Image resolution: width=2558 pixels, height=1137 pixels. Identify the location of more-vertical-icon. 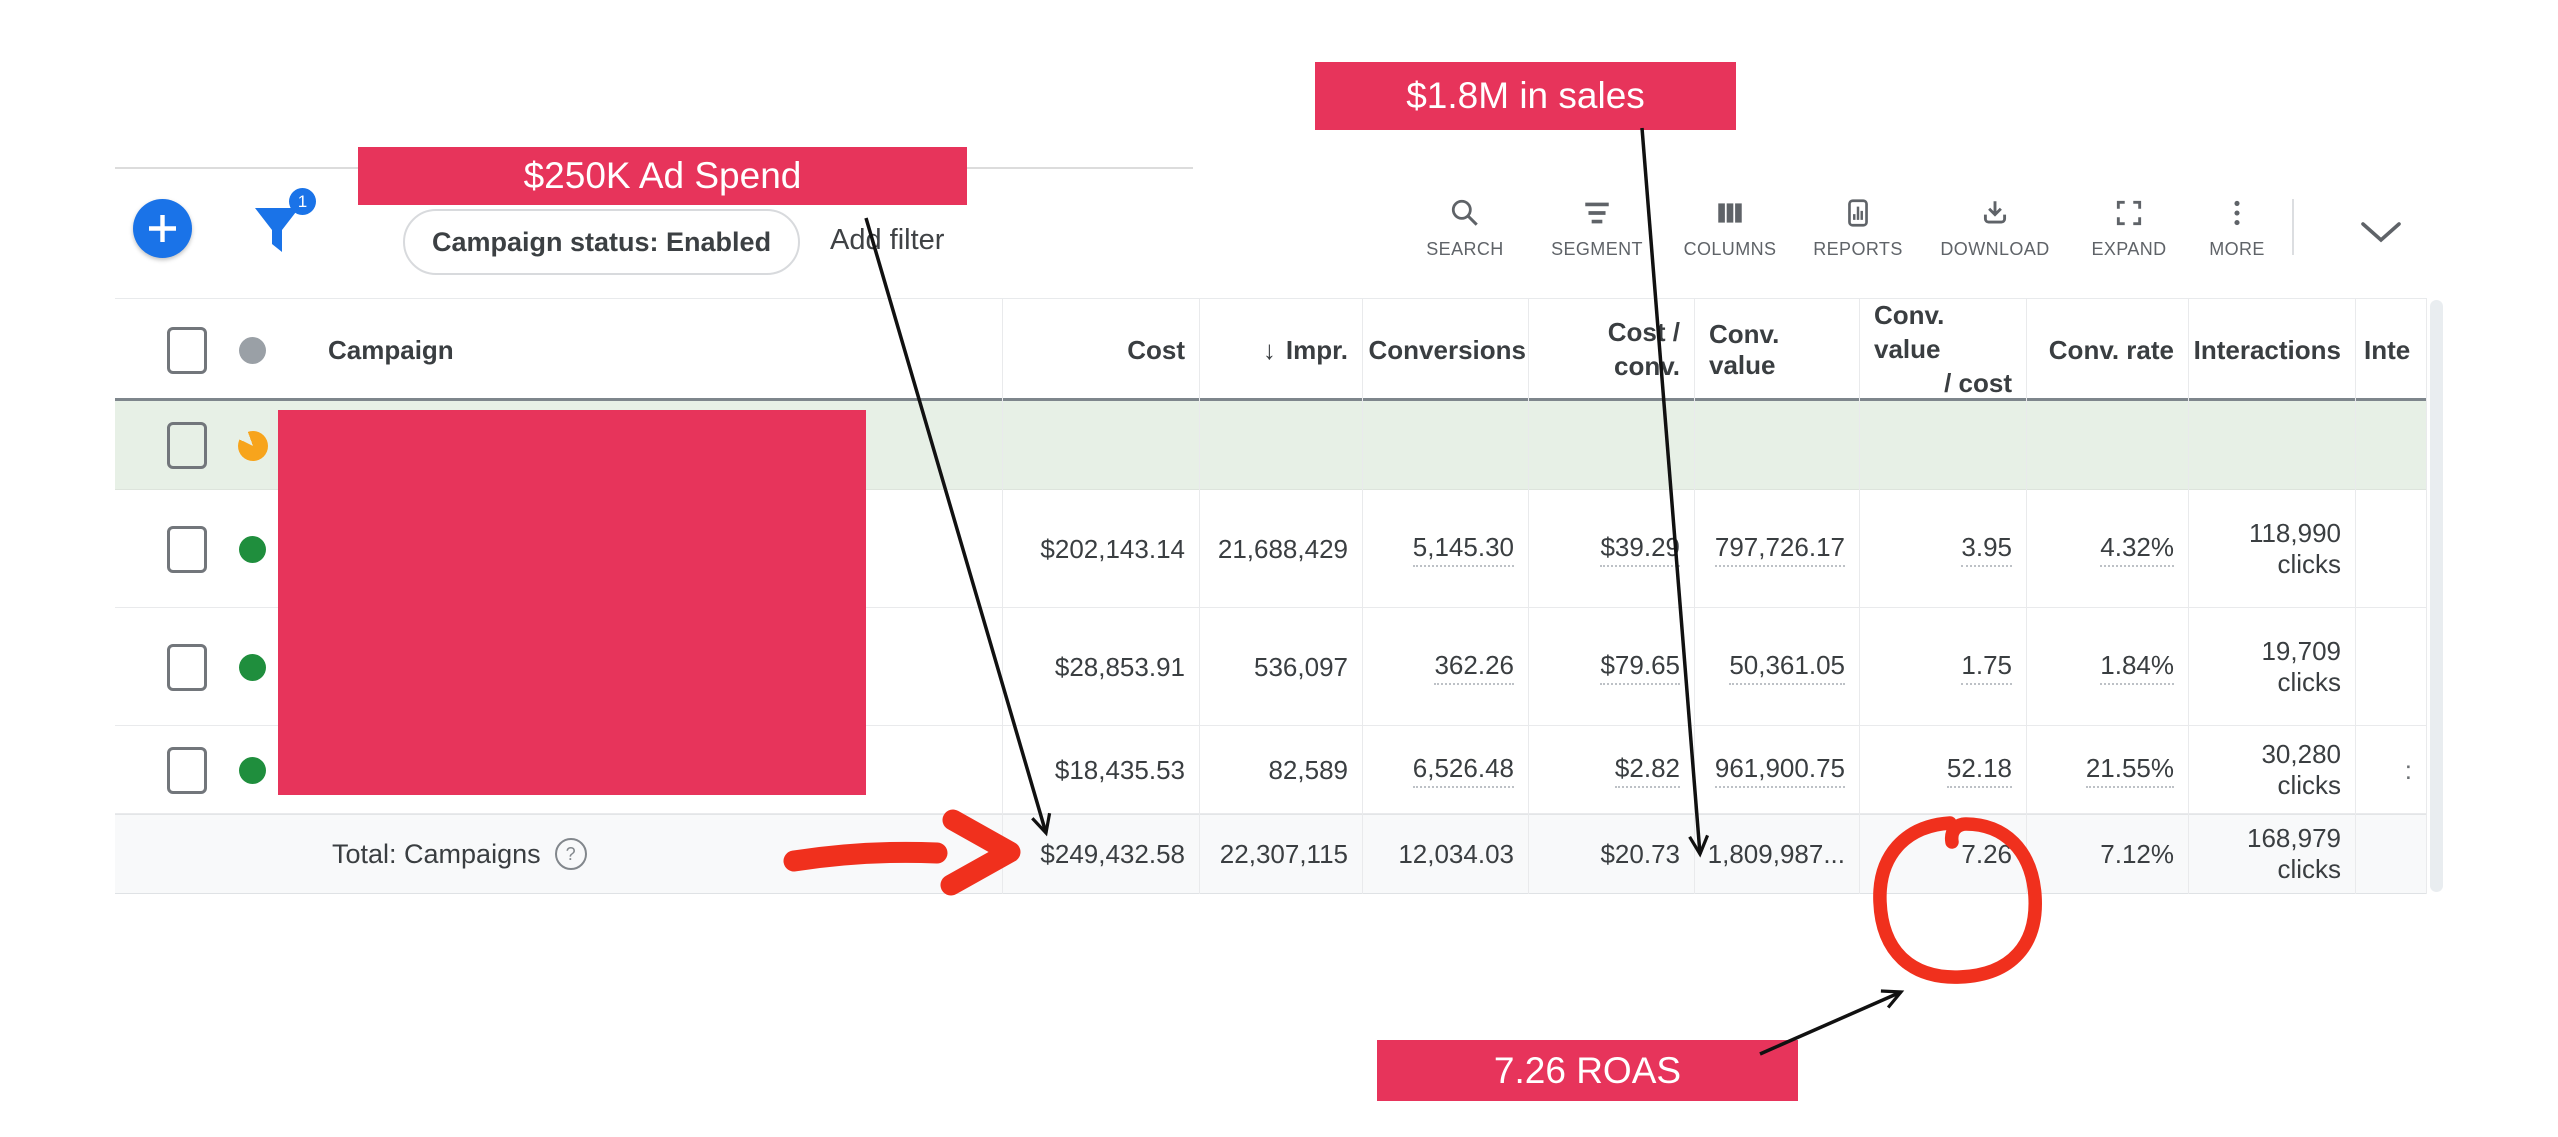
(2237, 213).